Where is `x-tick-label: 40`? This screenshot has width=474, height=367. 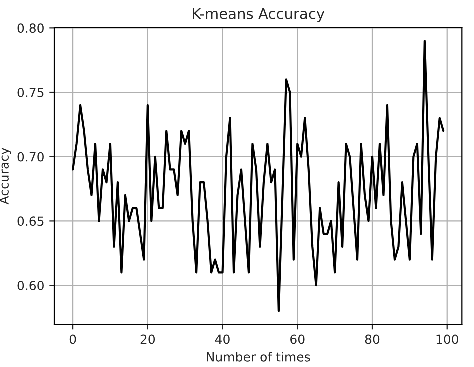
x-tick-label: 40 is located at coordinates (222, 339).